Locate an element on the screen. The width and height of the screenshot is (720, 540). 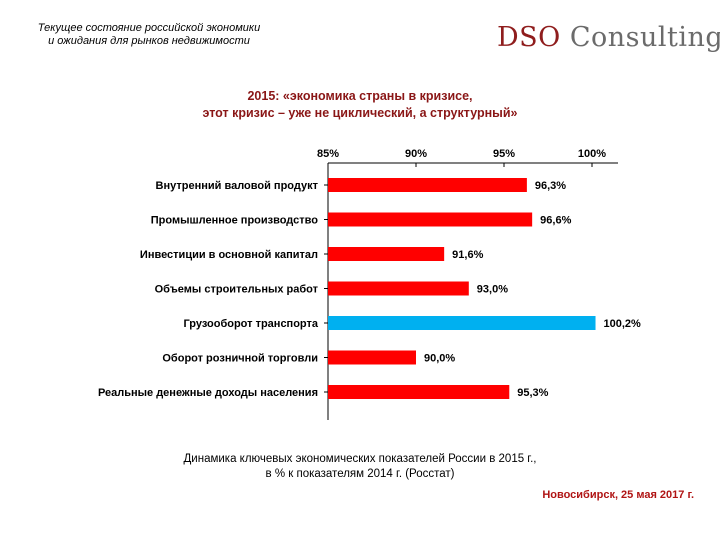
value-label: 95,3% is located at coordinates (532, 393).